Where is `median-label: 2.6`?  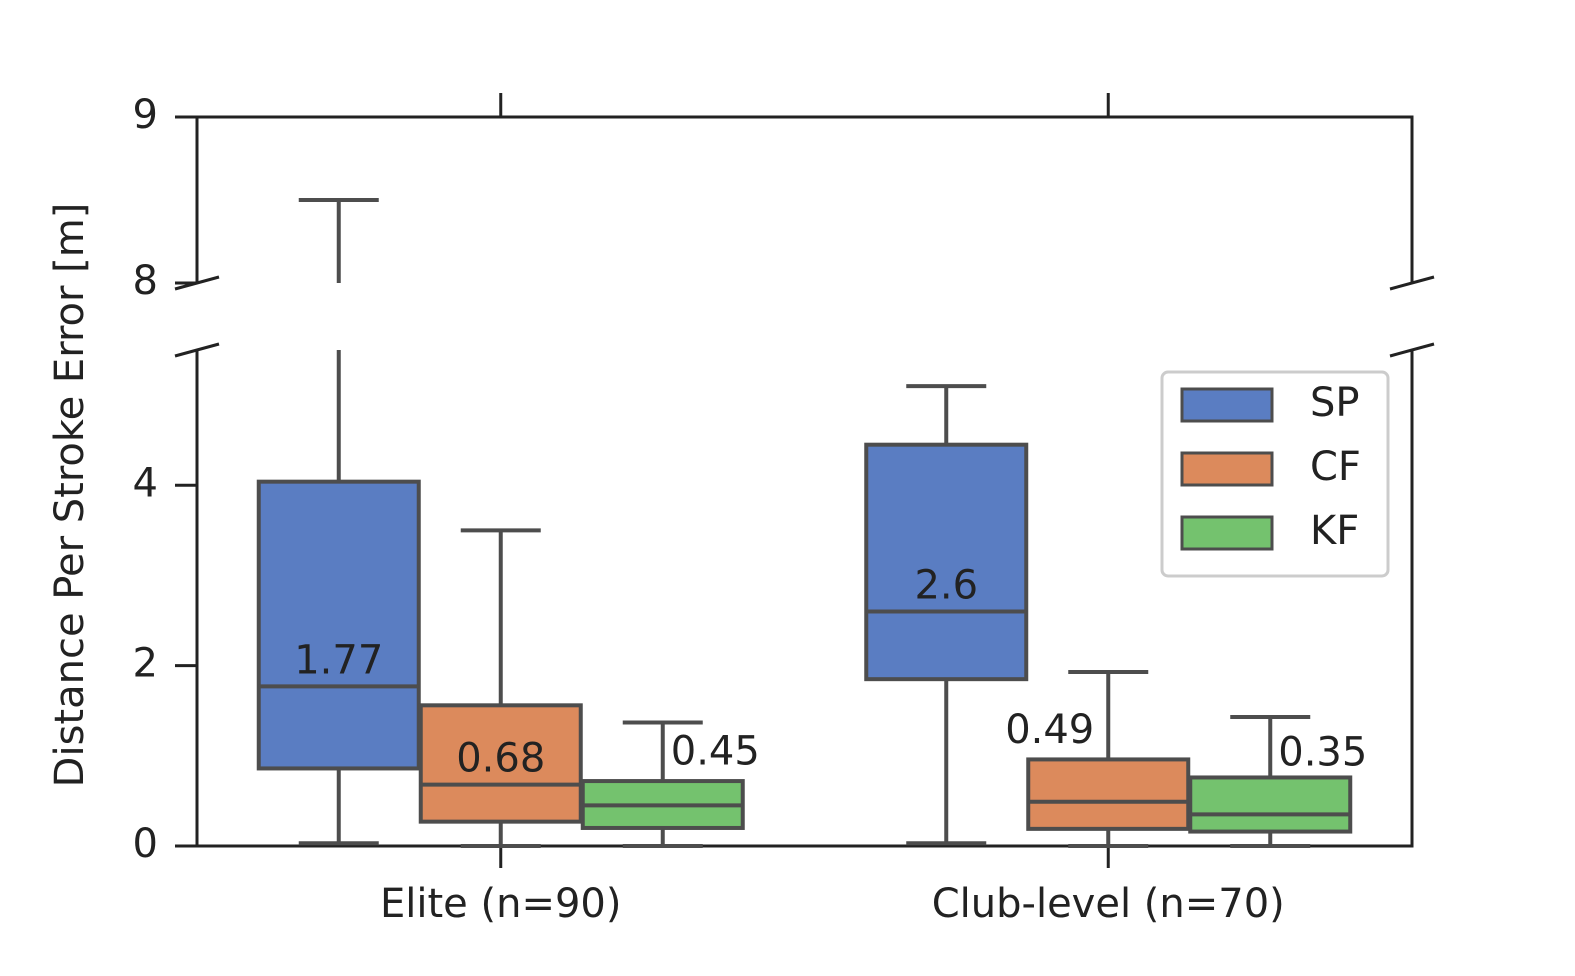
median-label: 2.6 is located at coordinates (946, 586).